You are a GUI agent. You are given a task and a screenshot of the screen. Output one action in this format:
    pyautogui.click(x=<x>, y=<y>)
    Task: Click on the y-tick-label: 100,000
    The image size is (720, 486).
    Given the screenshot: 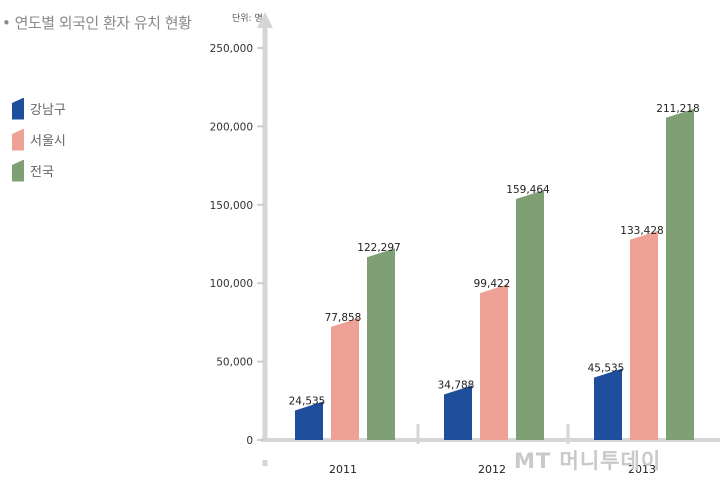 What is the action you would take?
    pyautogui.click(x=231, y=284)
    